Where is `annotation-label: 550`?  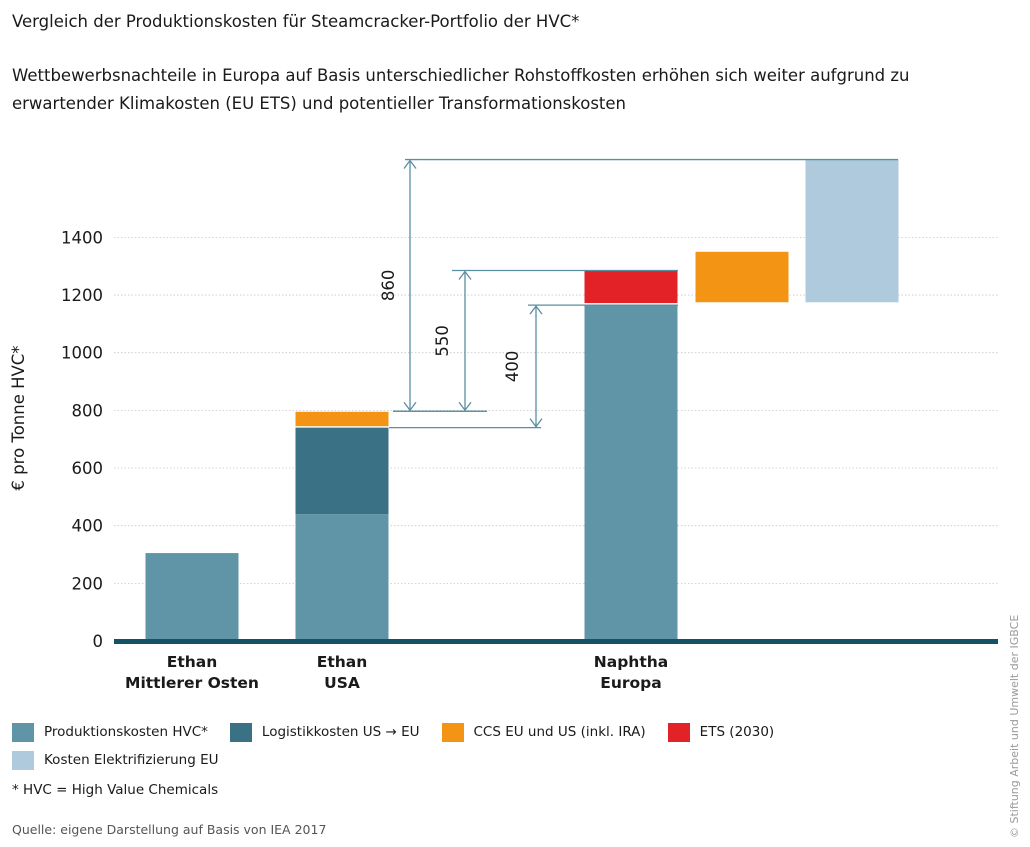 annotation-label: 550 is located at coordinates (442, 341).